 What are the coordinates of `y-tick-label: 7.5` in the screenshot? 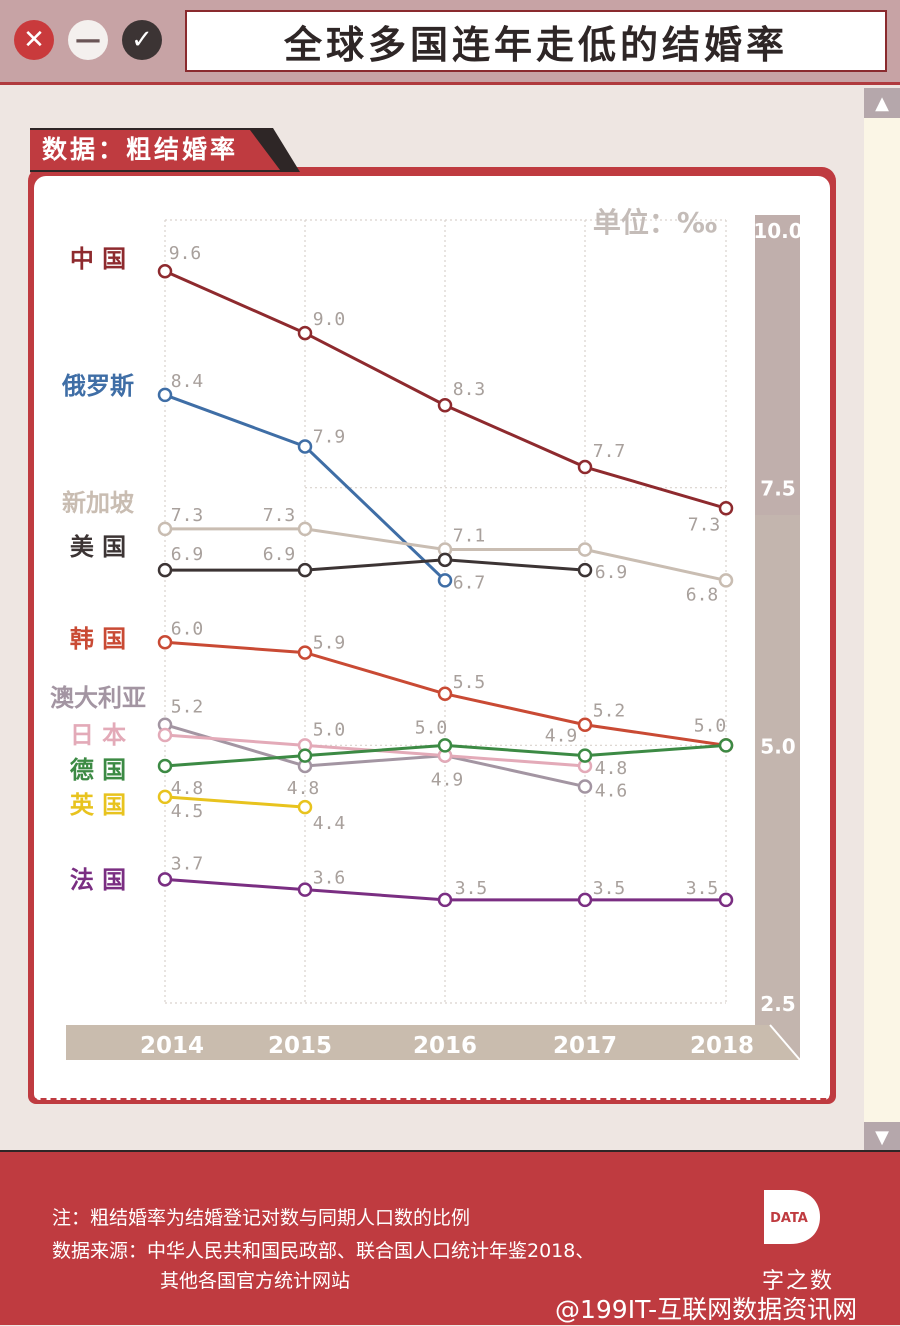 It's located at (777, 489).